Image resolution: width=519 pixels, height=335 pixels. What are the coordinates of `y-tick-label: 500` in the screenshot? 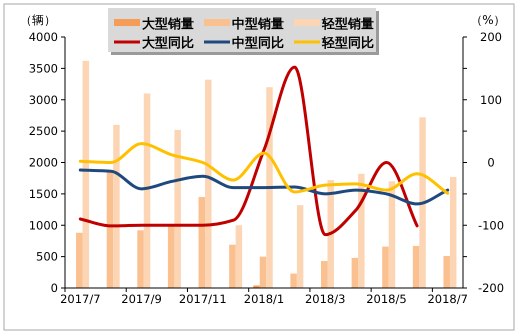 It's located at (47, 257).